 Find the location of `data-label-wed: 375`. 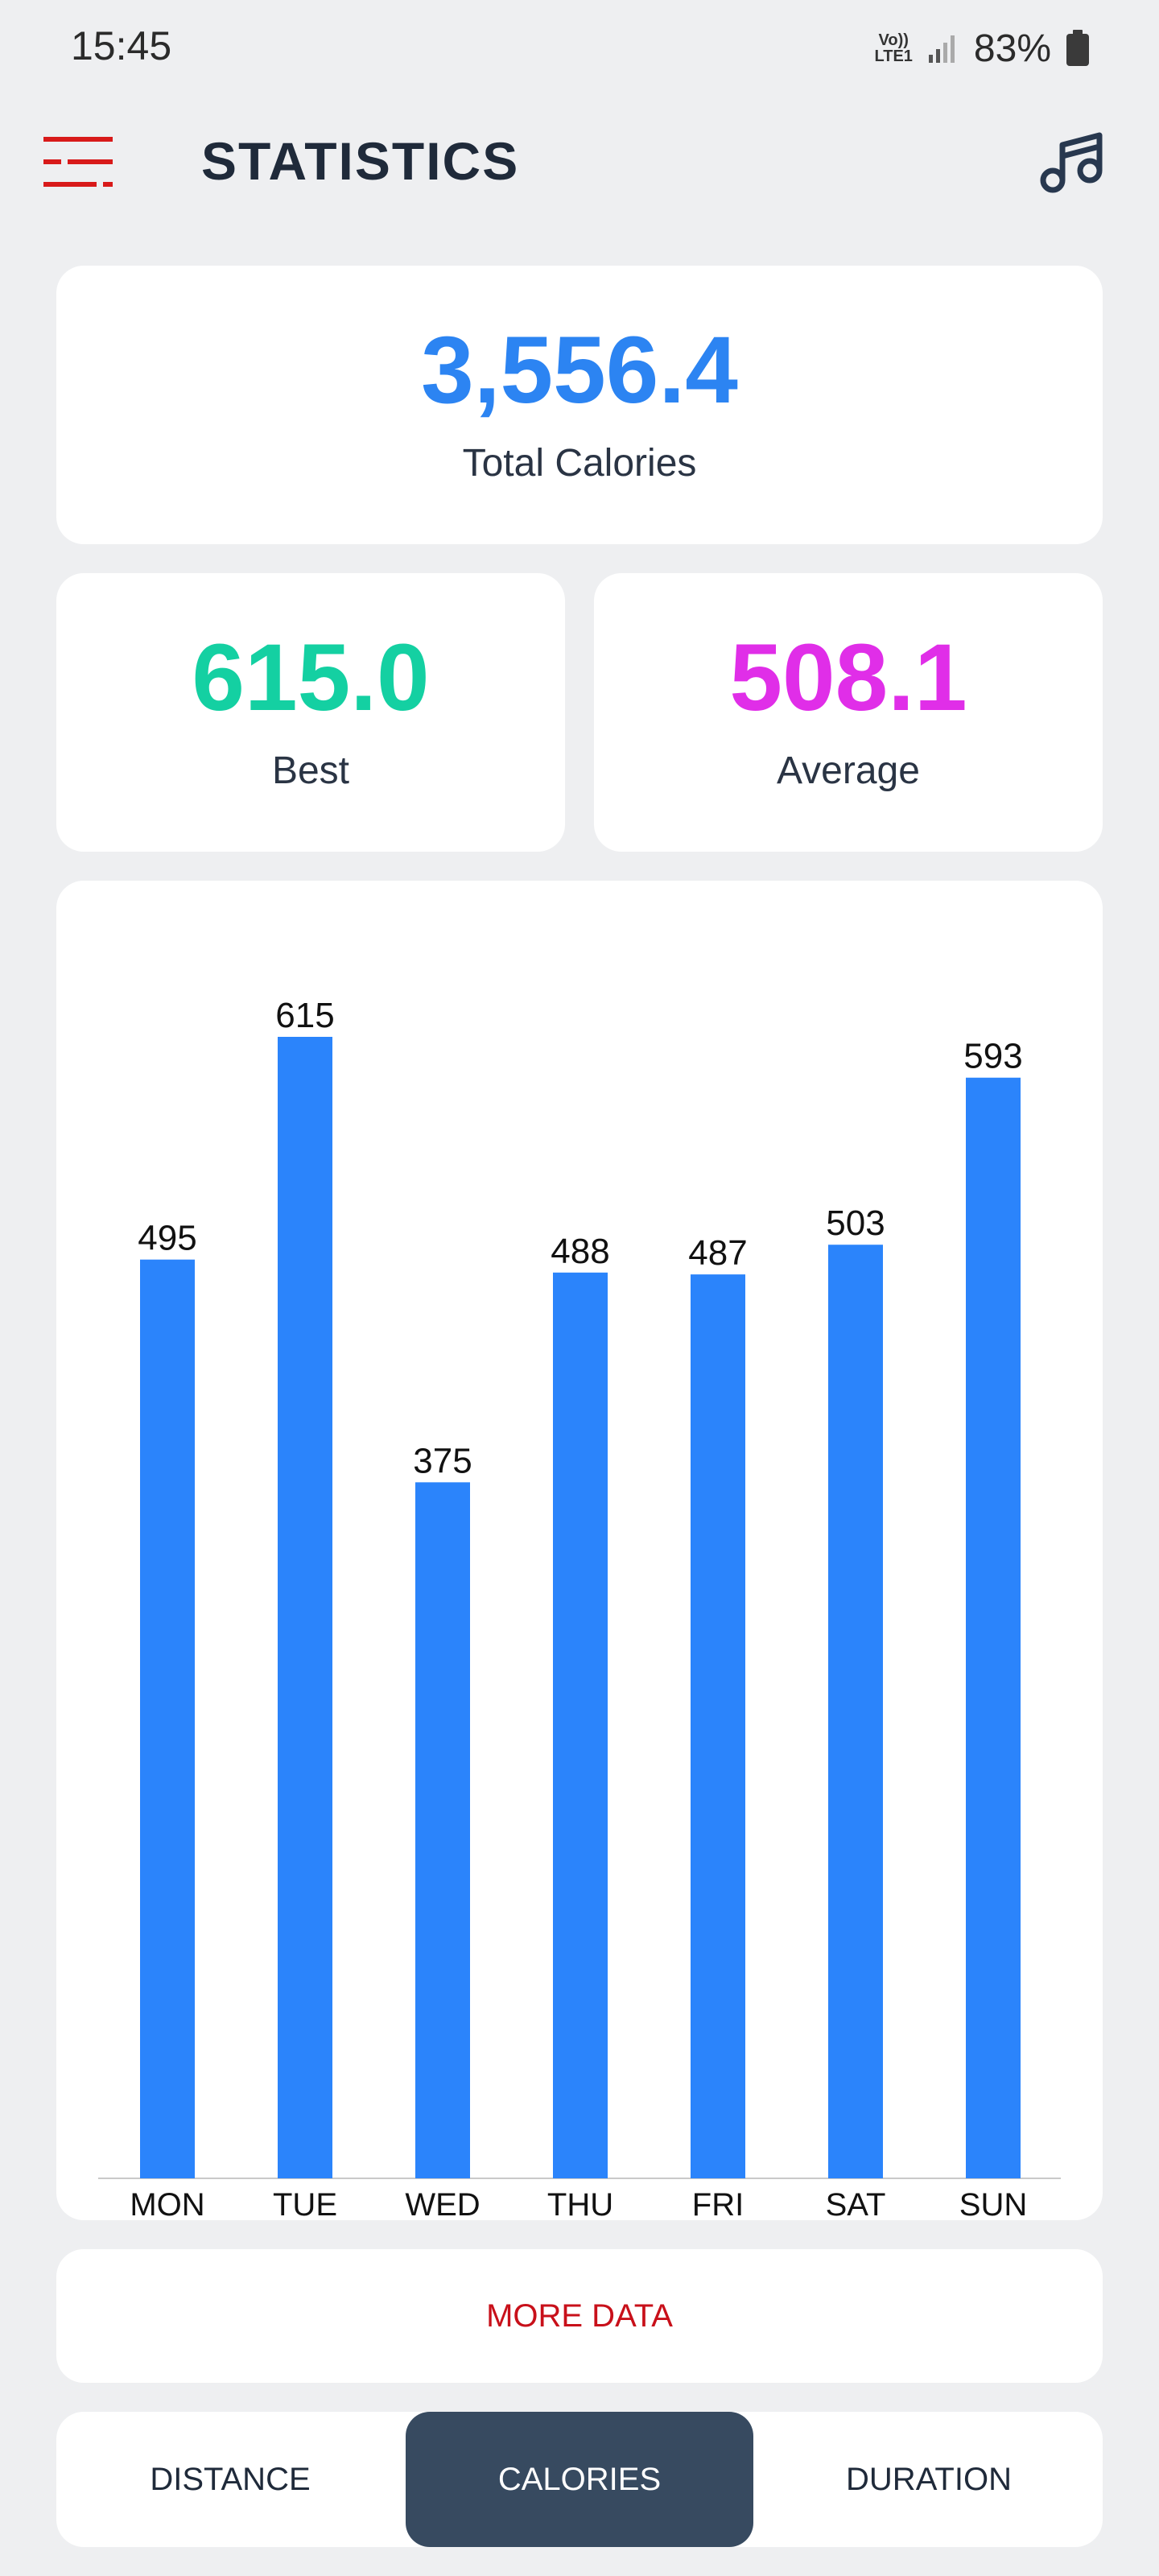

data-label-wed: 375 is located at coordinates (442, 1460).